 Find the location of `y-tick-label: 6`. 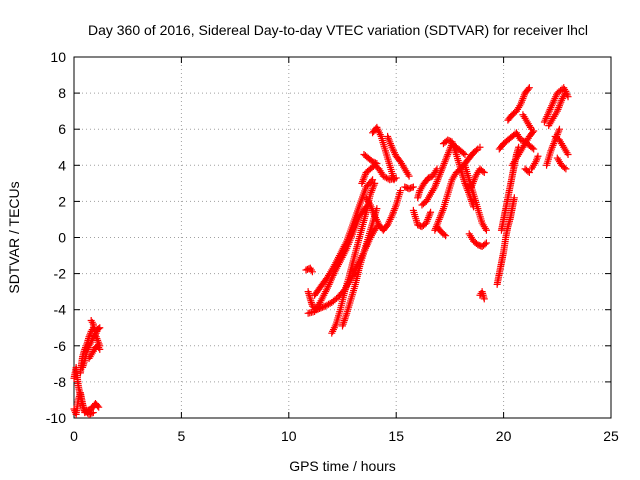

y-tick-label: 6 is located at coordinates (62, 129).